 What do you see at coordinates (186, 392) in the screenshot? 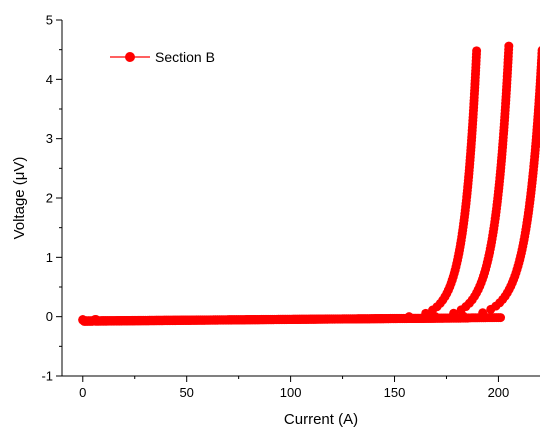
I see `x-tick-label: 50` at bounding box center [186, 392].